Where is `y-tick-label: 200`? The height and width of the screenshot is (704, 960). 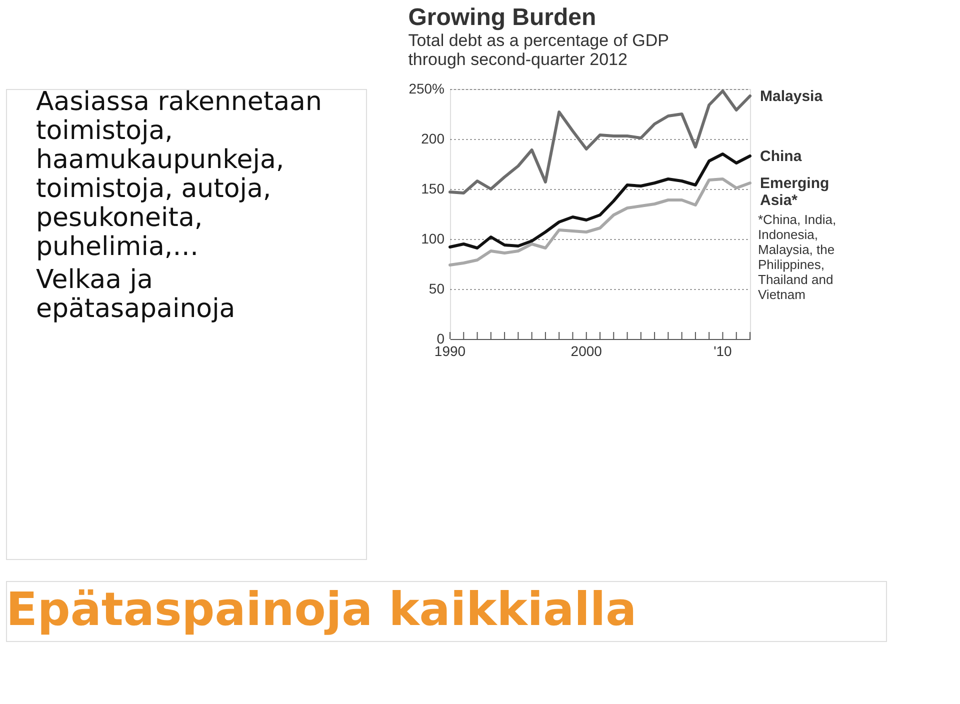
y-tick-label: 200 is located at coordinates (433, 138).